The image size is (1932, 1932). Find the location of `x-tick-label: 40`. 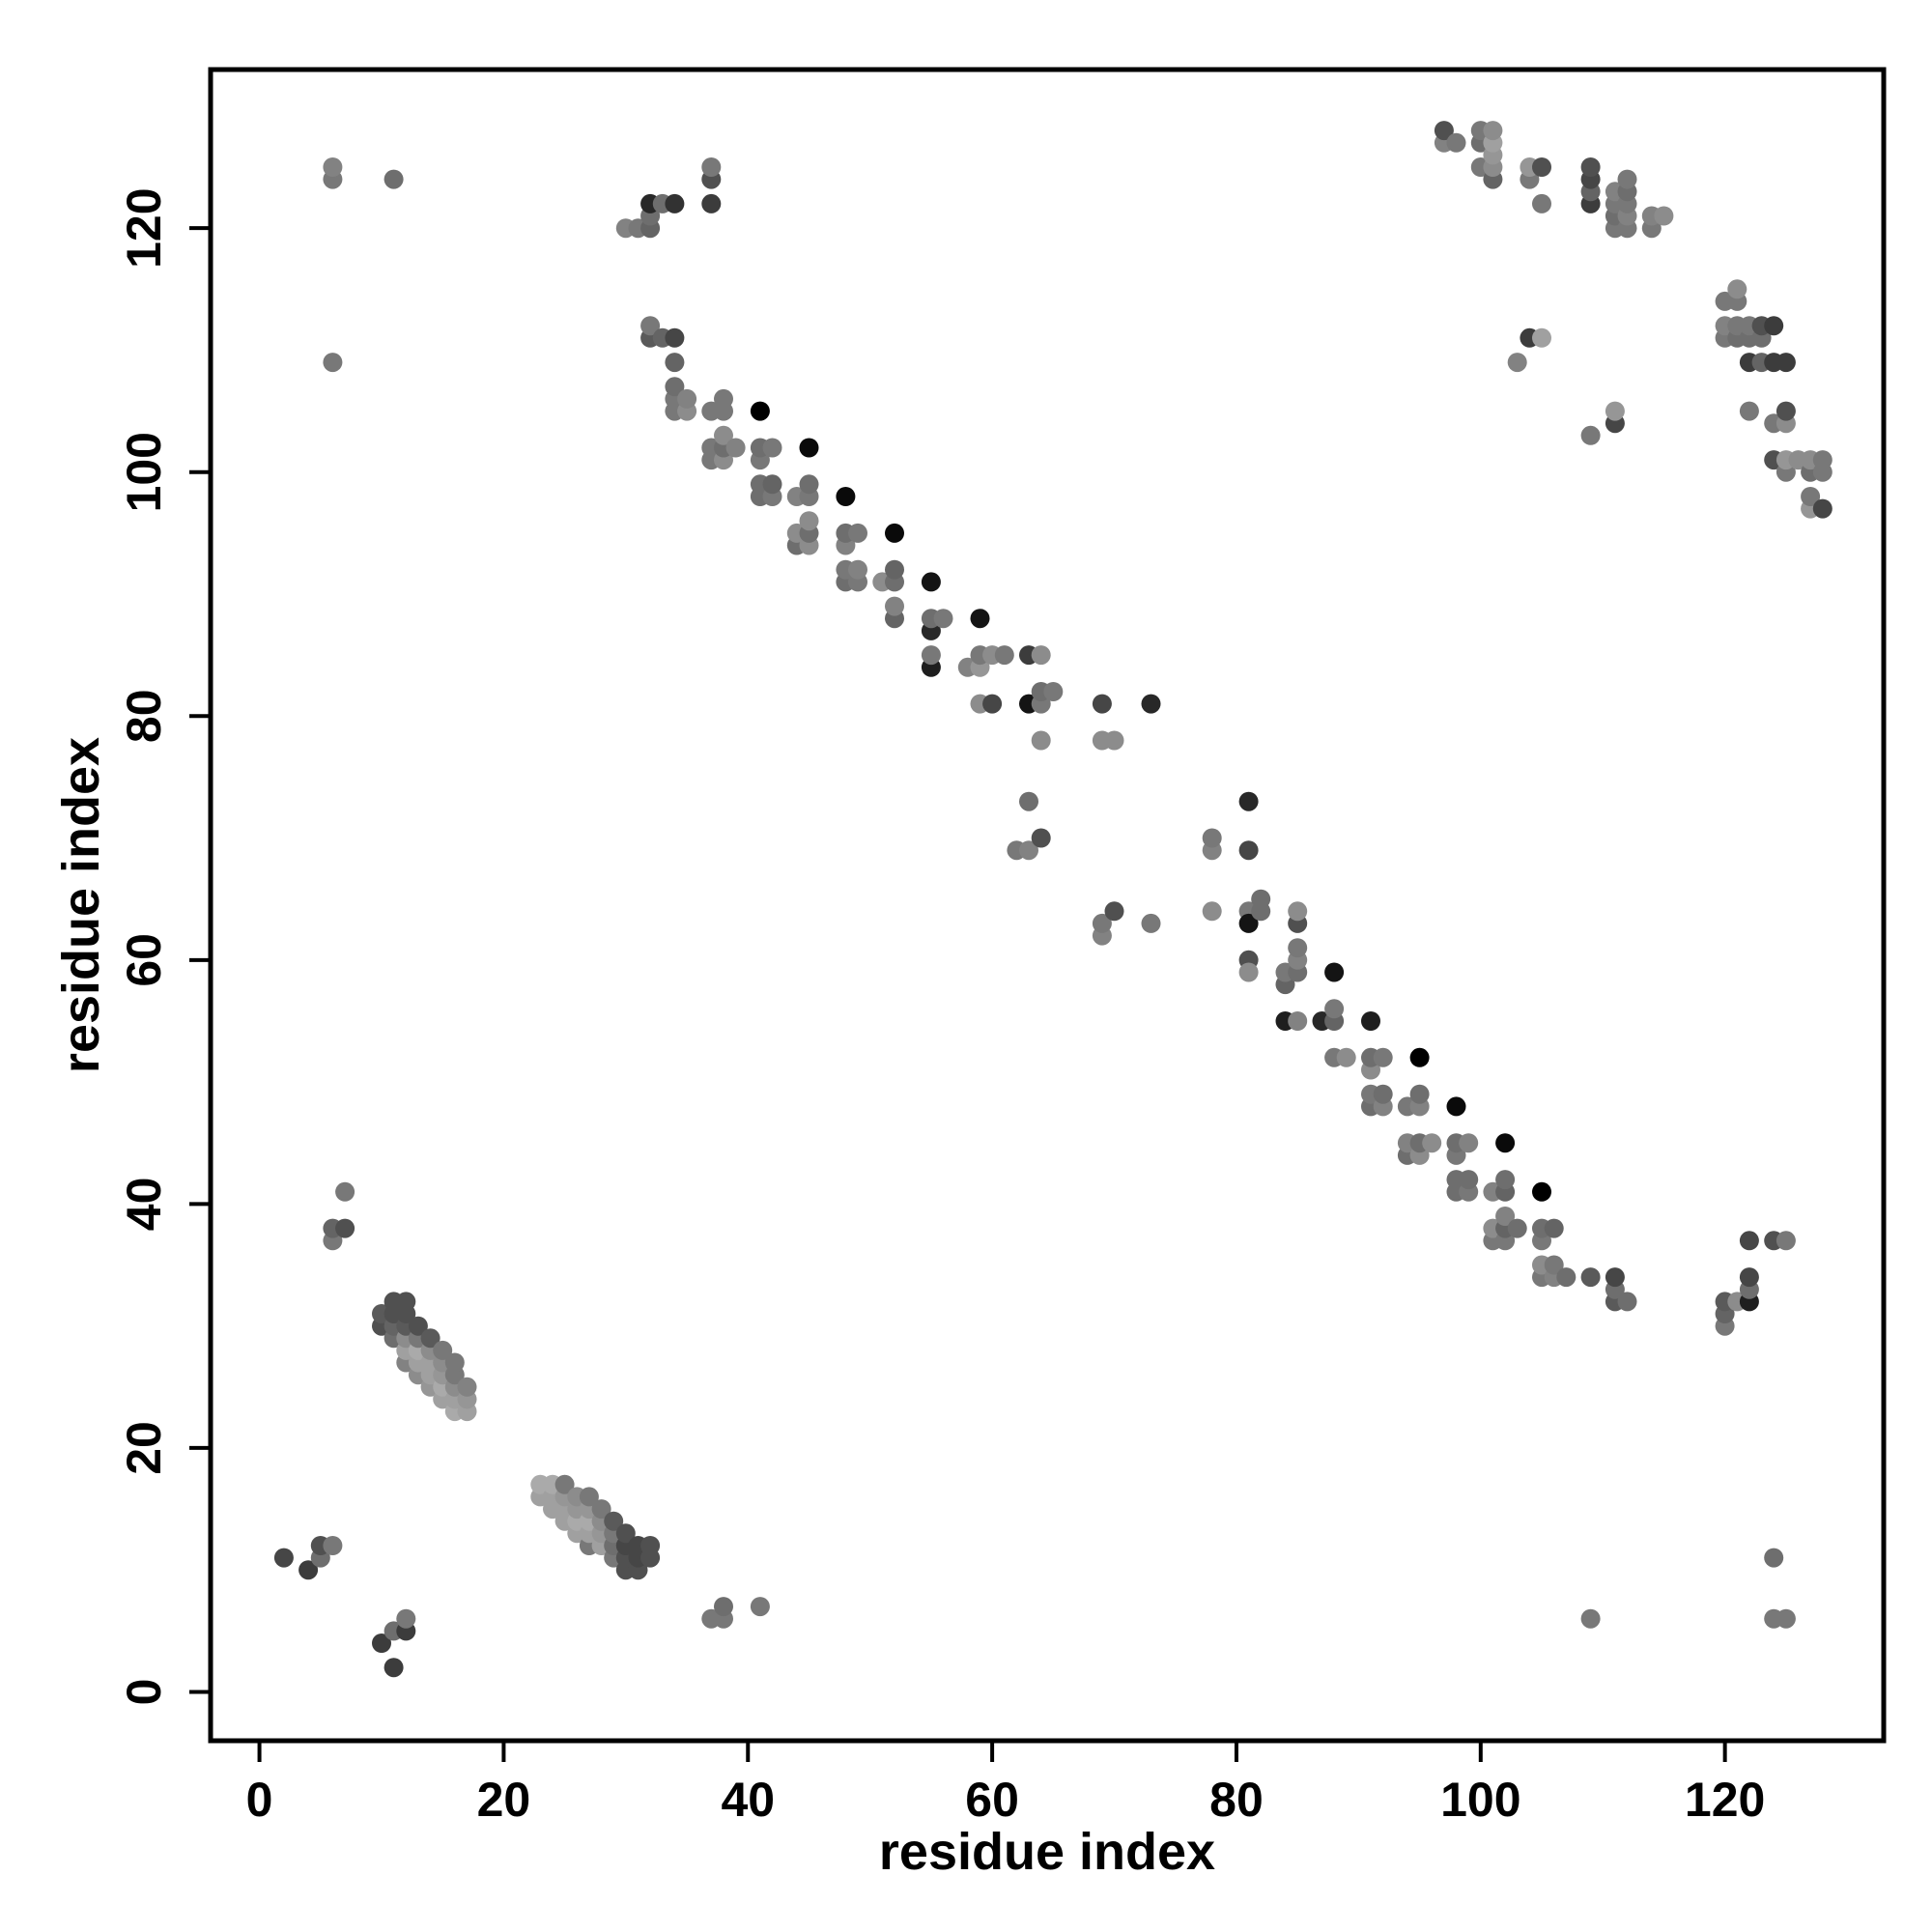

x-tick-label: 40 is located at coordinates (748, 1800).